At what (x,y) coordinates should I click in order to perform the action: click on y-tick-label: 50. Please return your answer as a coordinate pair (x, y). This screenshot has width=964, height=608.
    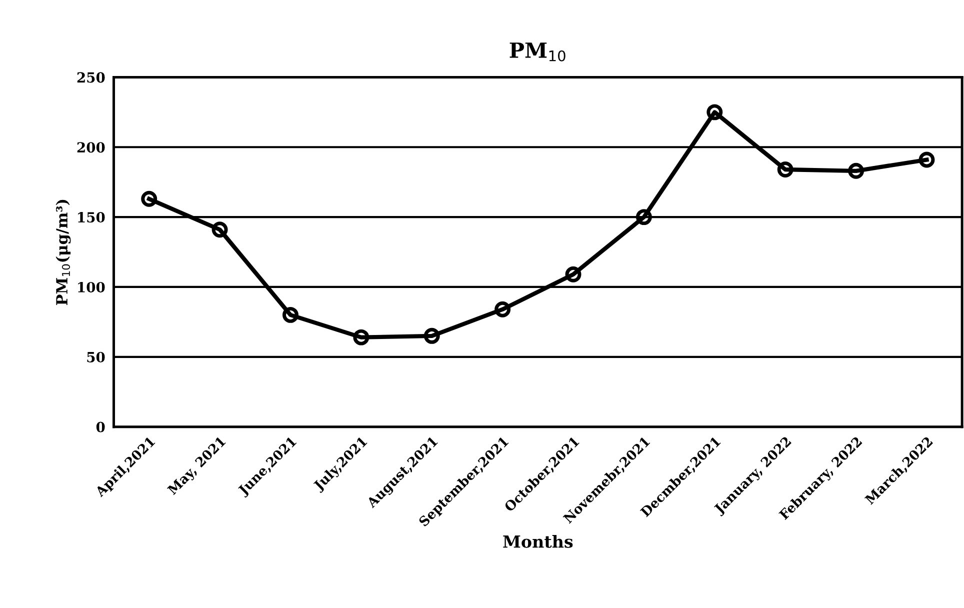
    Looking at the image, I should click on (96, 357).